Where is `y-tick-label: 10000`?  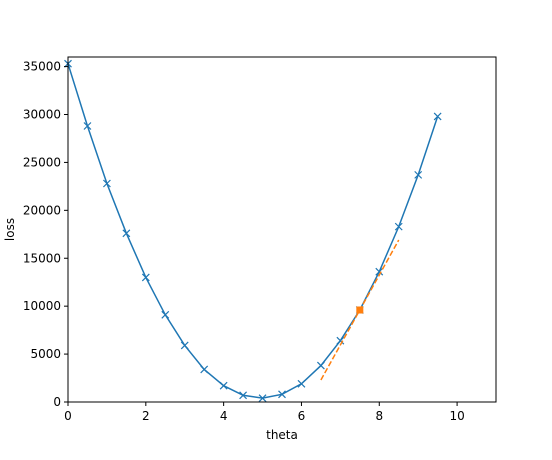
y-tick-label: 10000 is located at coordinates (42, 306).